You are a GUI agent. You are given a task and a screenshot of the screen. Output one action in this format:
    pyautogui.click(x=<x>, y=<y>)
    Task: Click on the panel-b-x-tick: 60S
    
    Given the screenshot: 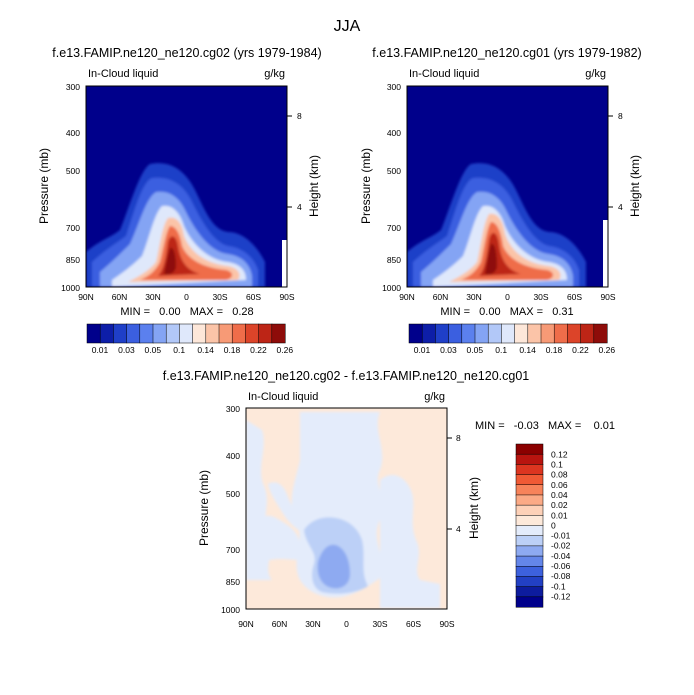 What is the action you would take?
    pyautogui.click(x=574, y=297)
    